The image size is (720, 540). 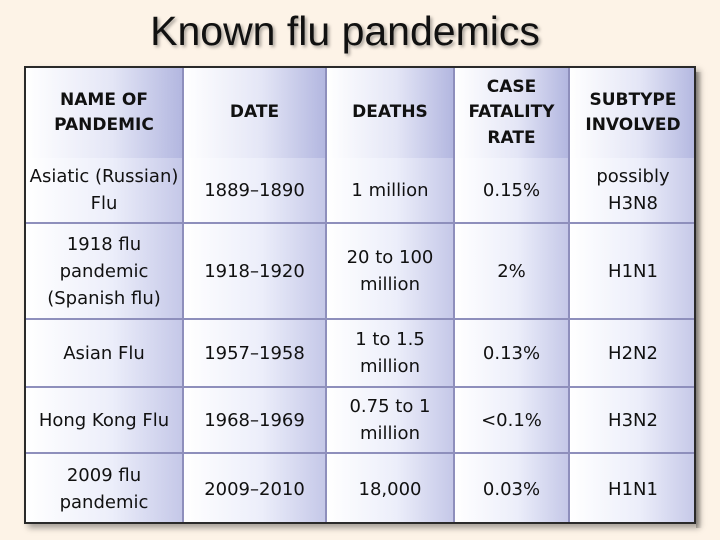 I want to click on header-subtype: SUBTYPE INVOLVED, so click(x=633, y=113).